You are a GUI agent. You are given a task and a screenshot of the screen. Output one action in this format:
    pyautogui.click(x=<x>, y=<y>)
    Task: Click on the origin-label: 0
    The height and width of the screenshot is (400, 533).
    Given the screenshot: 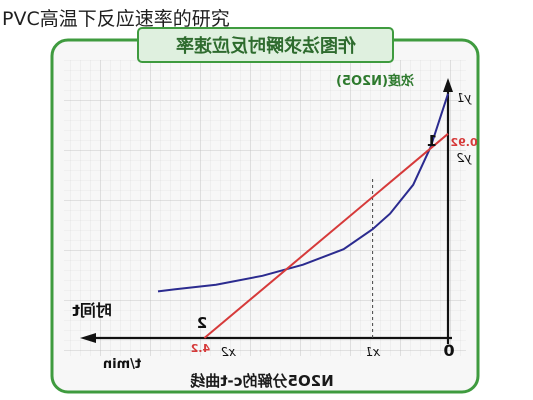 What is the action you would take?
    pyautogui.click(x=448, y=350)
    